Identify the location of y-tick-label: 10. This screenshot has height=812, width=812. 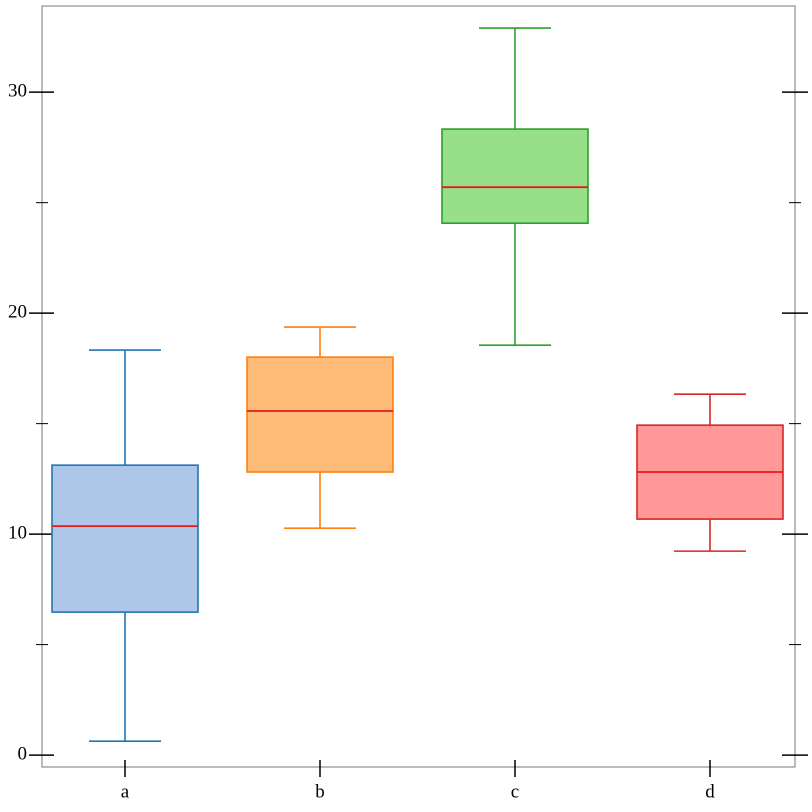
(17, 532).